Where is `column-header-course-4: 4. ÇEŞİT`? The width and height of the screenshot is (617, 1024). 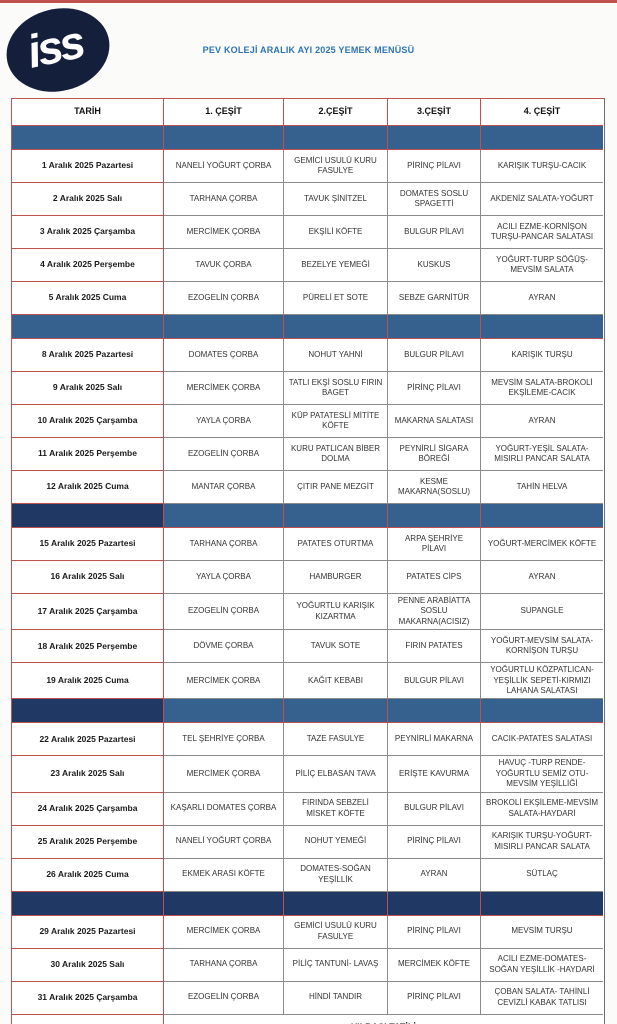
column-header-course-4: 4. ÇEŞİT is located at coordinates (542, 112).